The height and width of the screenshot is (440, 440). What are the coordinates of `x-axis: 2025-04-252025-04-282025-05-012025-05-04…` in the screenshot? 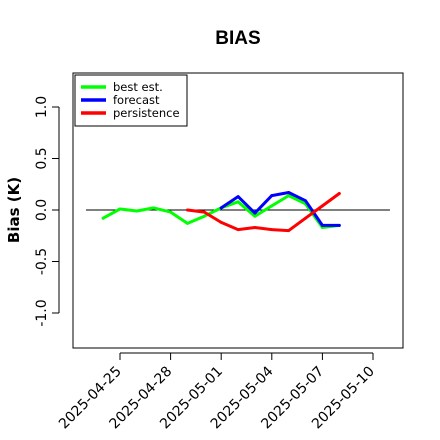 It's located at (217, 392).